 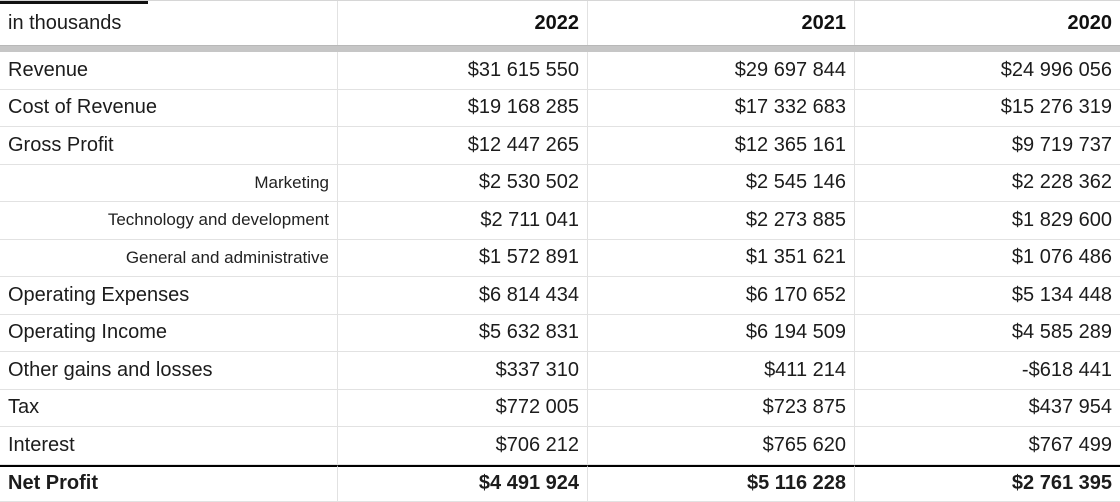 I want to click on header-row: in thousands 2022 2021 2020, so click(x=560, y=23).